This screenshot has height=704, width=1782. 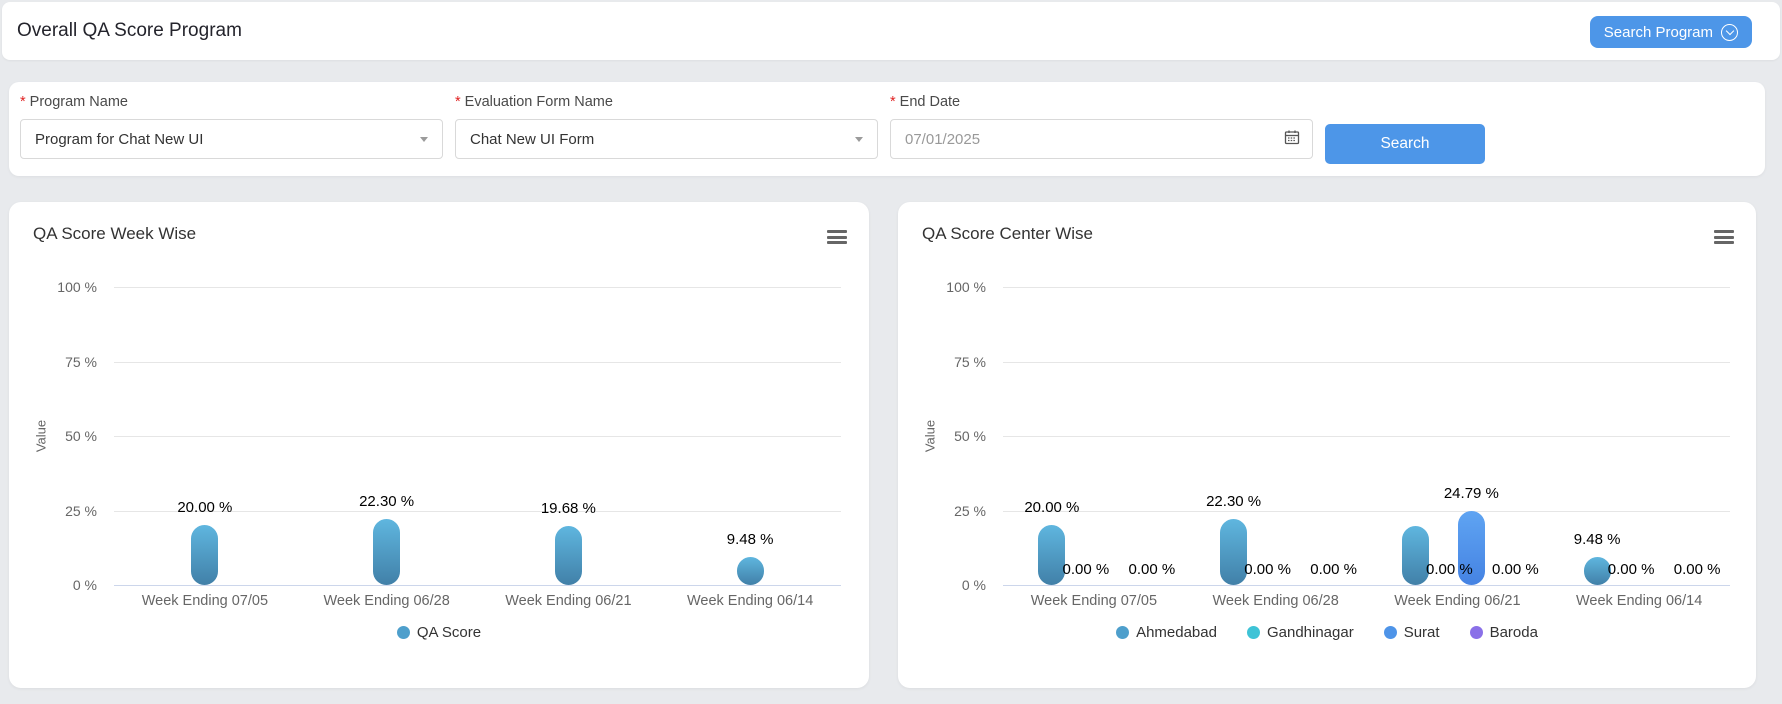 What do you see at coordinates (1176, 632) in the screenshot?
I see `legend-label: Ahmedabad` at bounding box center [1176, 632].